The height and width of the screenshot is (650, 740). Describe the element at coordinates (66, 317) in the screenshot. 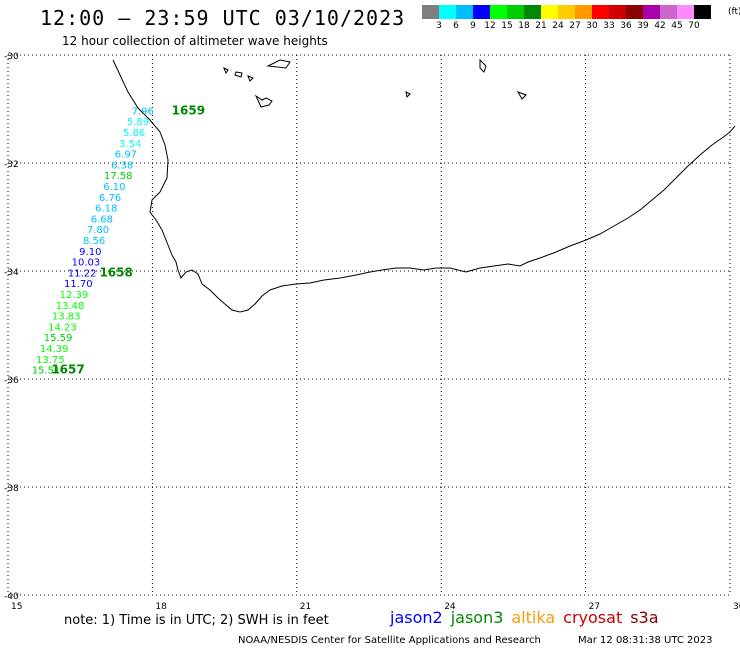

I see `swh-value-label: 13.83` at that location.